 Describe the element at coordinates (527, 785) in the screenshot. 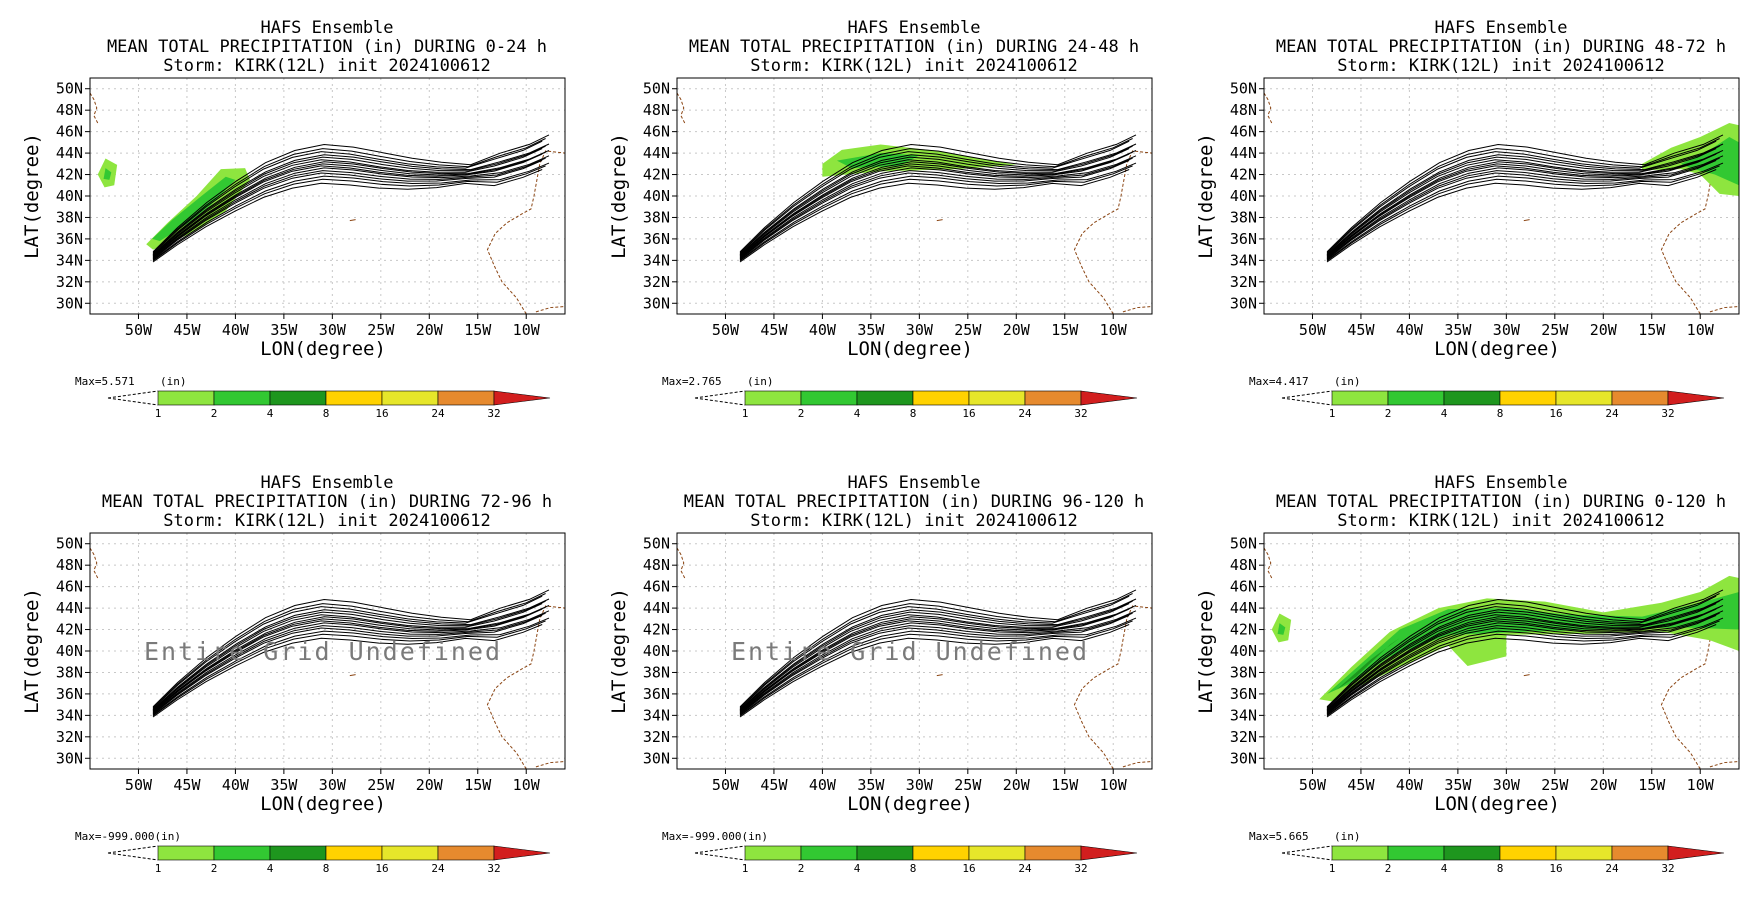

I see `lon-tick-label: 10W` at that location.